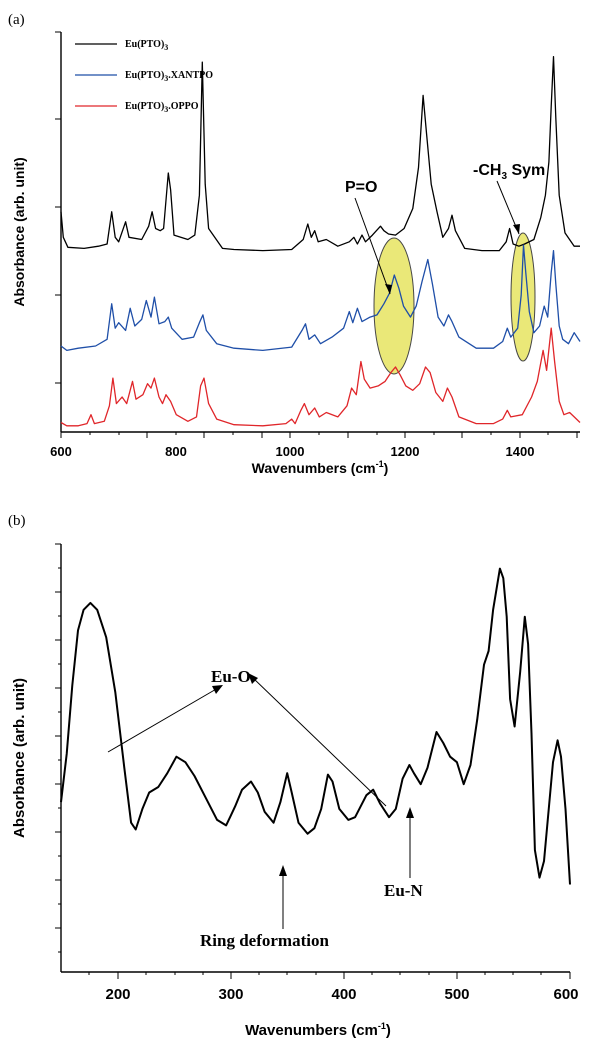  Describe the element at coordinates (162, 107) in the screenshot. I see `legend-label-series3: Eu(PTO)3.OPPO` at that location.